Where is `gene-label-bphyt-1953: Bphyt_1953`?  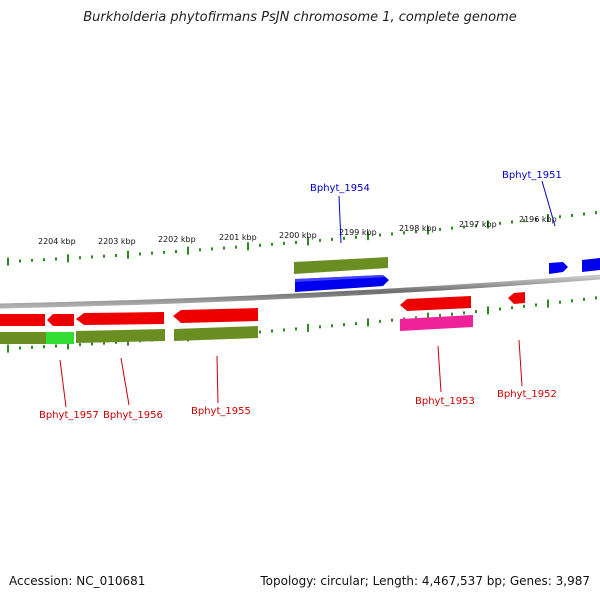 gene-label-bphyt-1953: Bphyt_1953 is located at coordinates (445, 401).